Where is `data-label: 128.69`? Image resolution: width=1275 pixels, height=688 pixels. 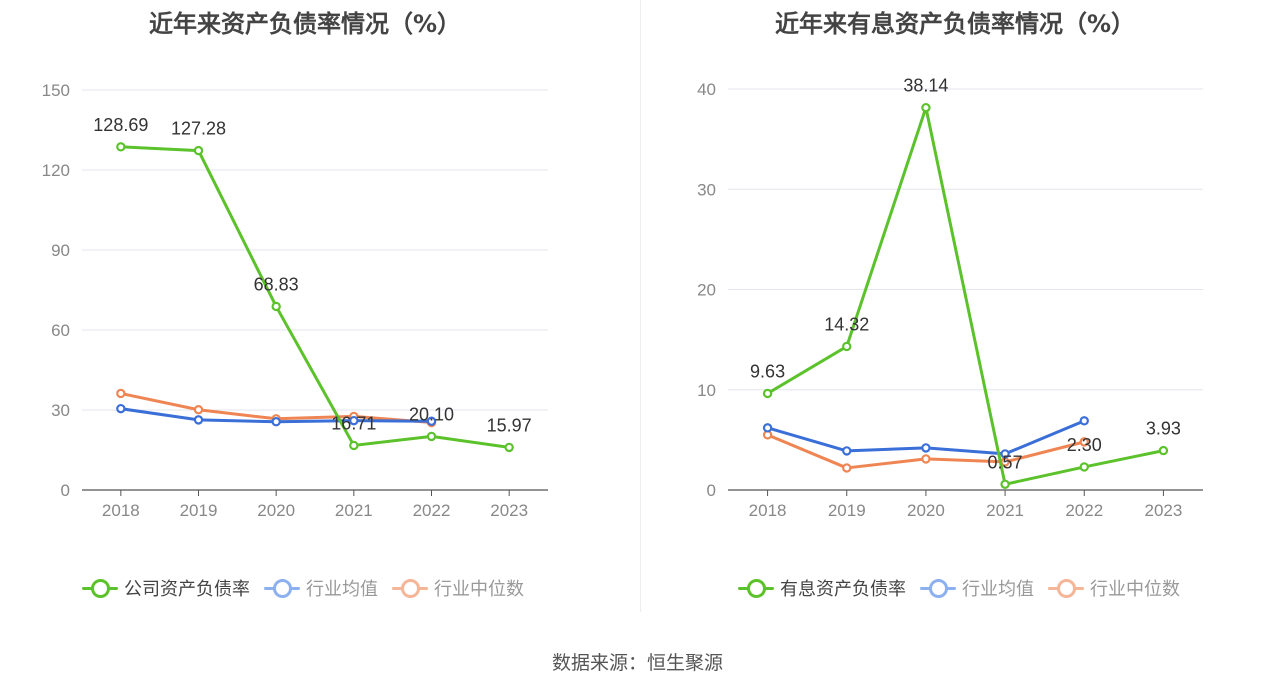 data-label: 128.69 is located at coordinates (120, 125).